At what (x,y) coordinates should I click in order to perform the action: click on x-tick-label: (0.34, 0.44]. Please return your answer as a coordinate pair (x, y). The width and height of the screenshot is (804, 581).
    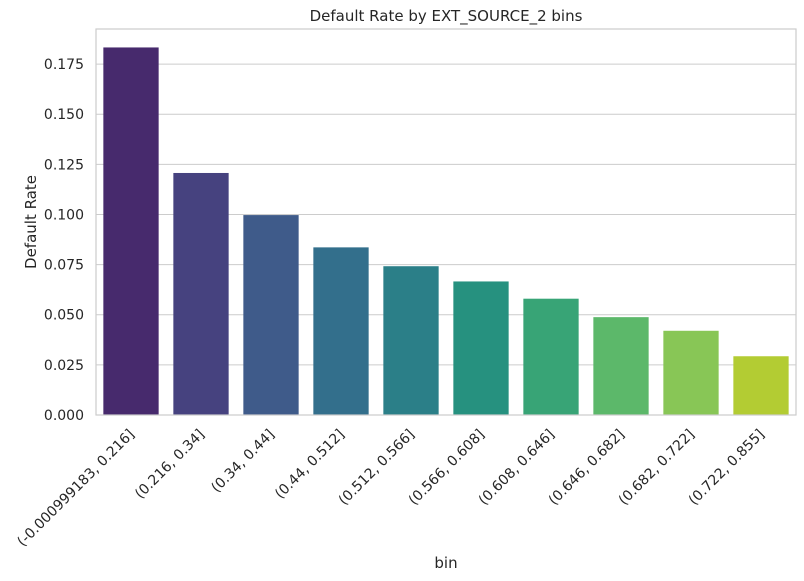
    Looking at the image, I should click on (242, 461).